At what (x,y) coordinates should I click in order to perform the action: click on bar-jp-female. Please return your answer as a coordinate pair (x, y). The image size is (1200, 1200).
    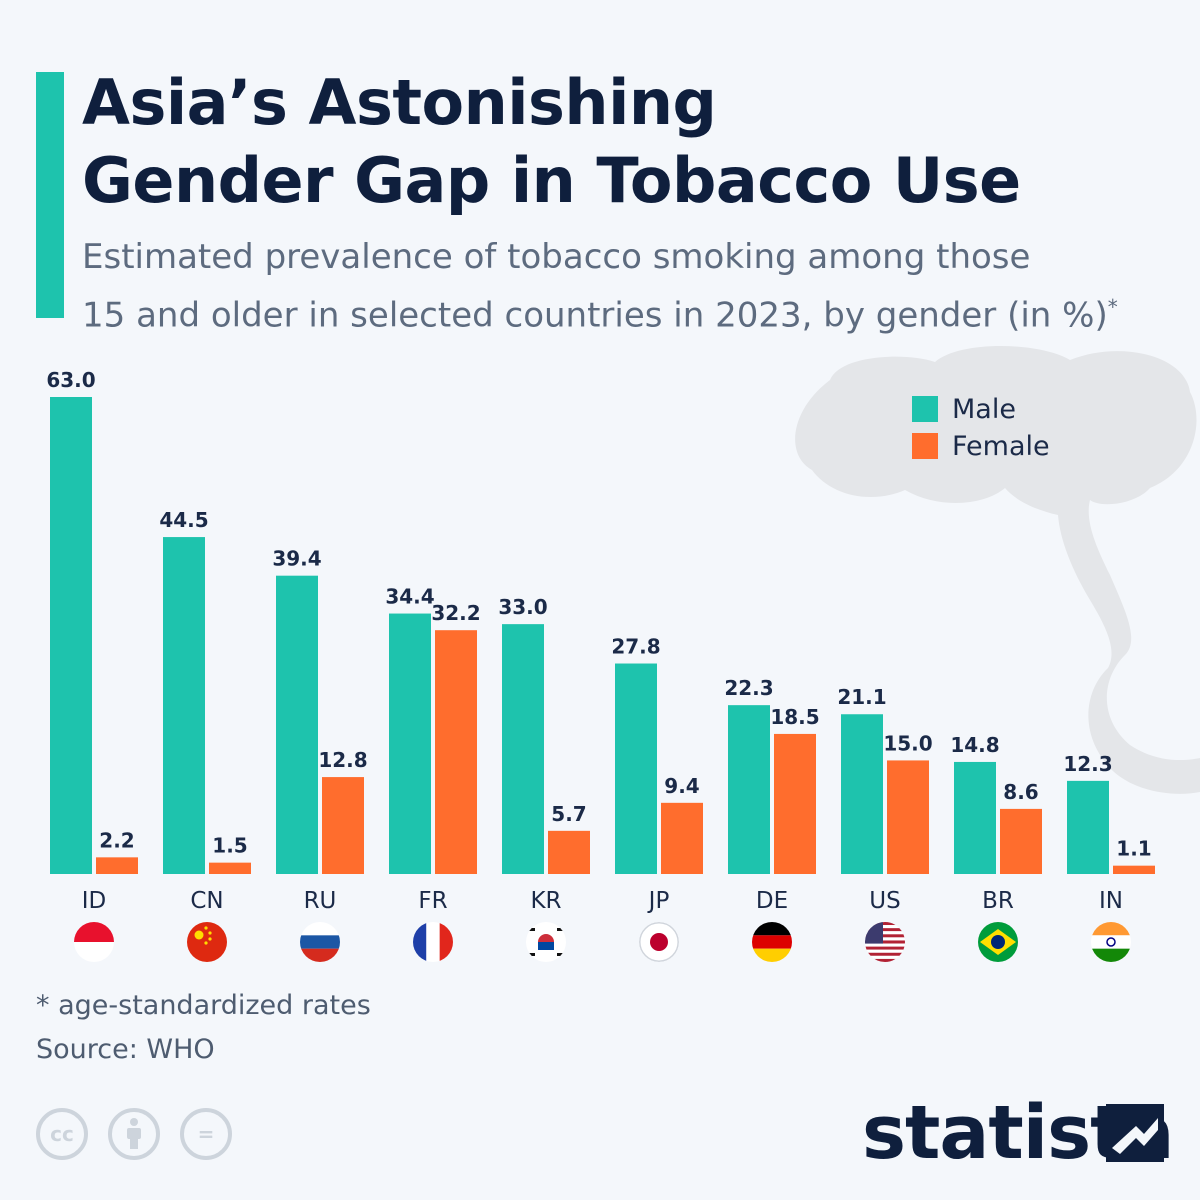
    Looking at the image, I should click on (682, 838).